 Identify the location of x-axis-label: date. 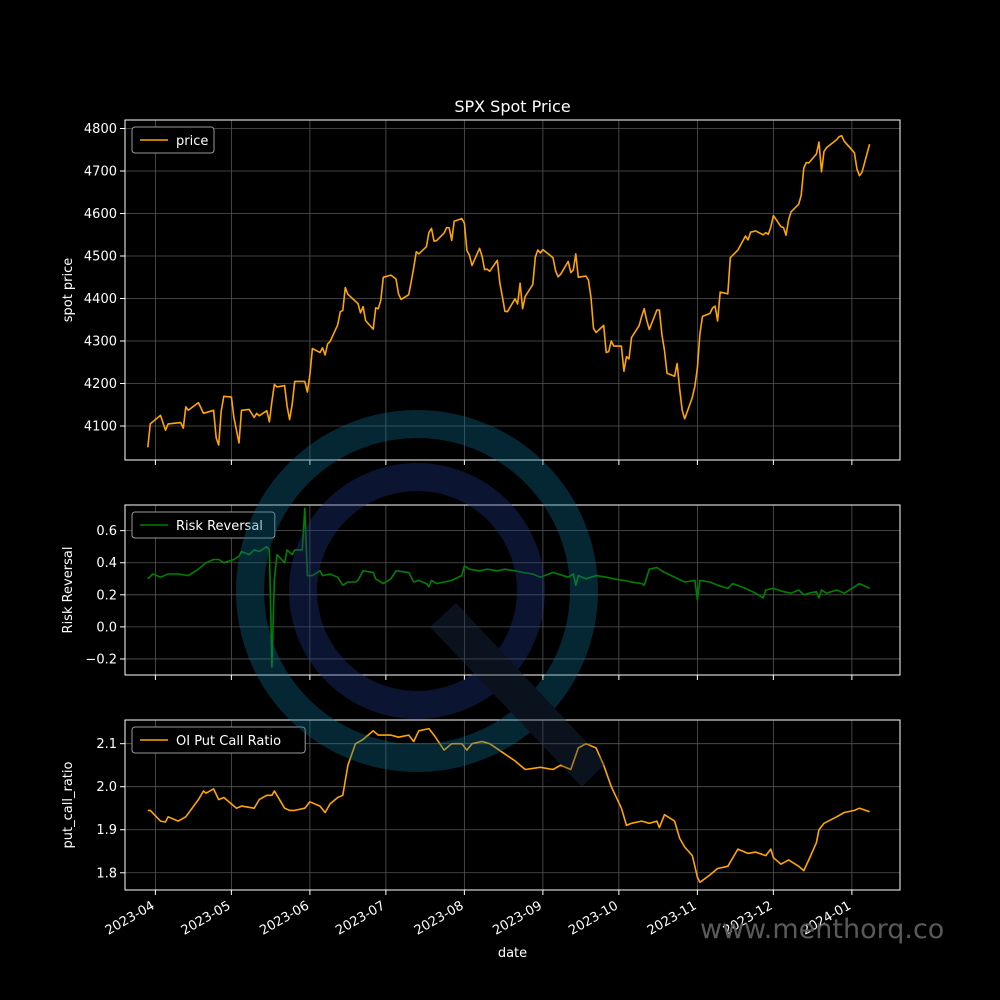
(512, 953).